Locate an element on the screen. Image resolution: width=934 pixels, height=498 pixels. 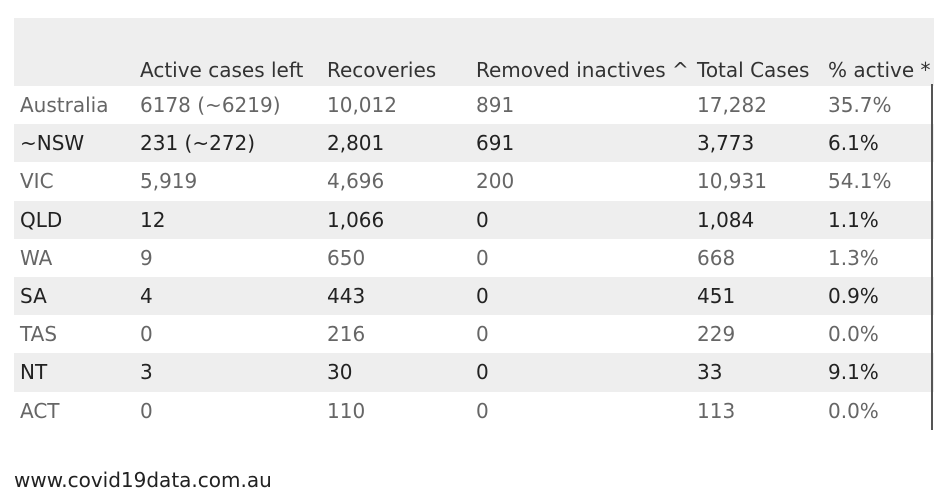
cell-recoveries: 443 is located at coordinates (395, 296).